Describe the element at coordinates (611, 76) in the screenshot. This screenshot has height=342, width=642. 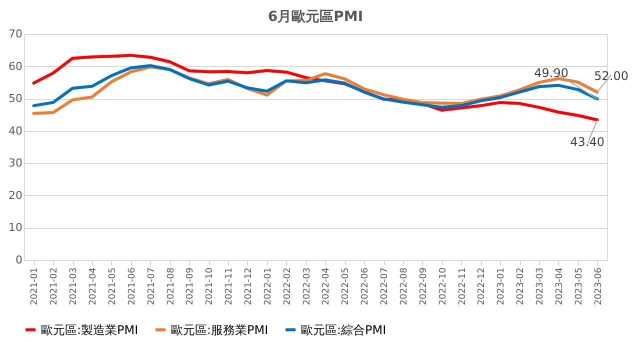
I see `data-label: 52.00` at that location.